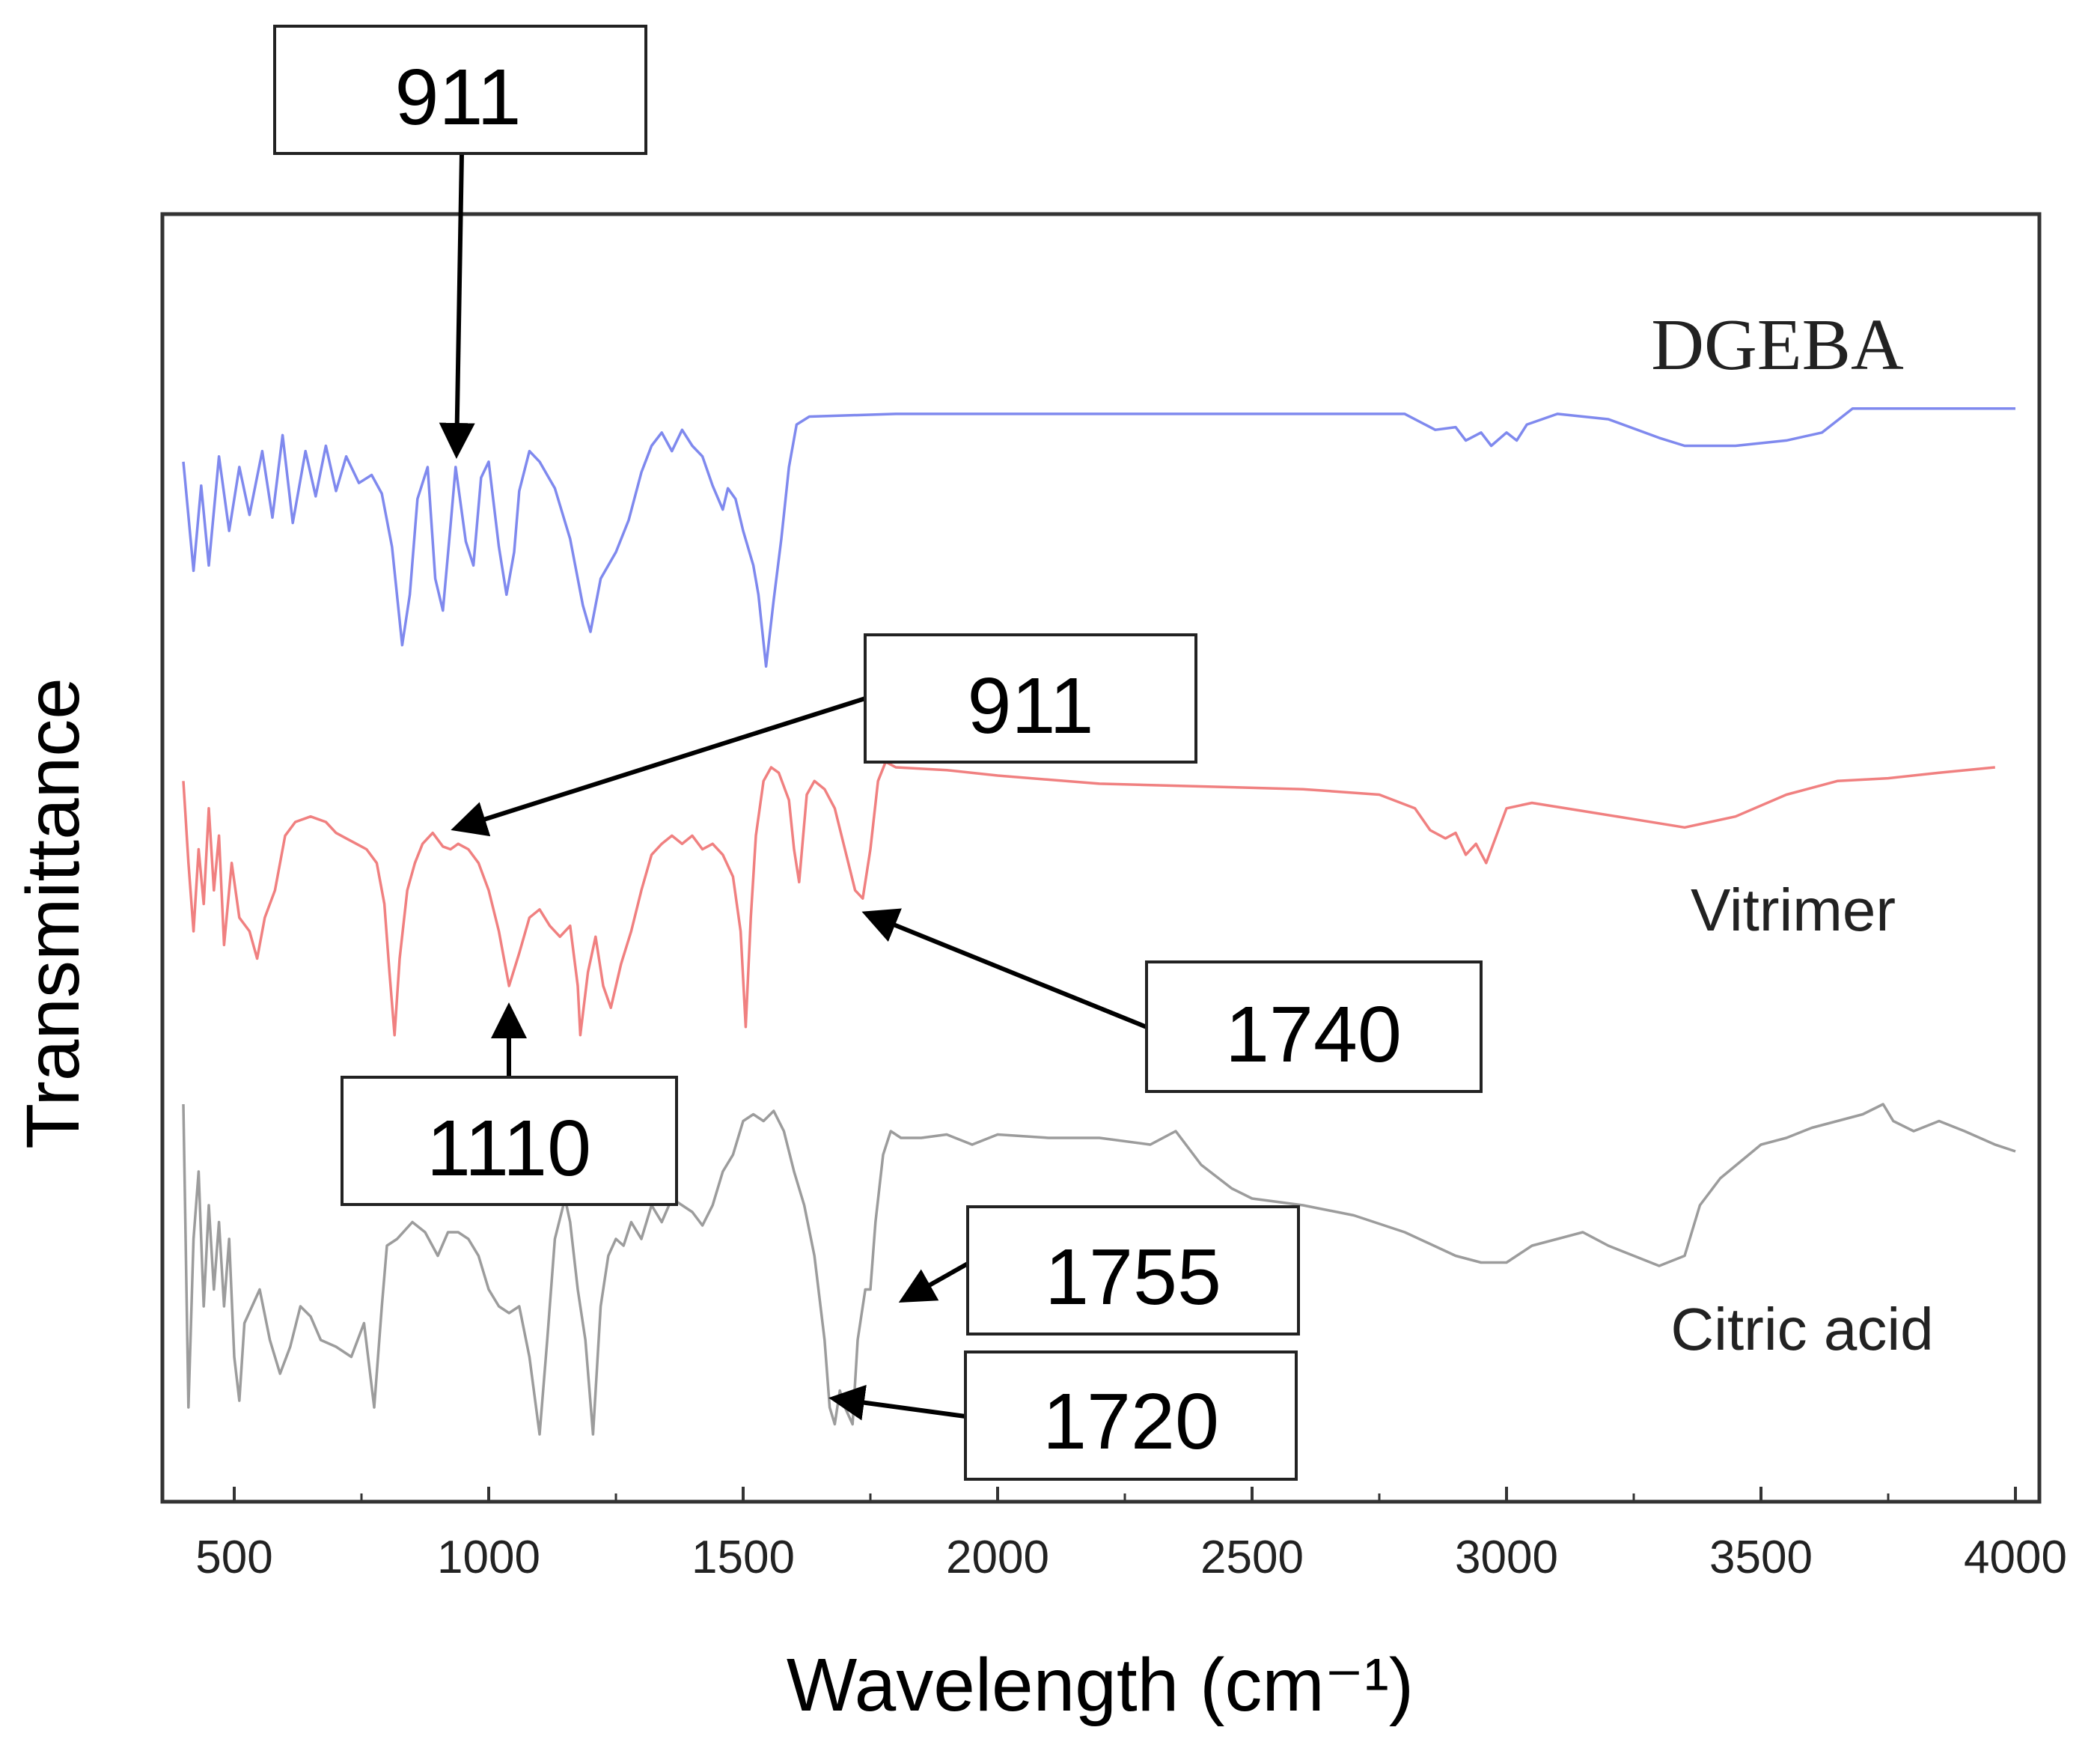 This screenshot has height=1745, width=2100. Describe the element at coordinates (1313, 1034) in the screenshot. I see `annotation-label: 1740` at that location.